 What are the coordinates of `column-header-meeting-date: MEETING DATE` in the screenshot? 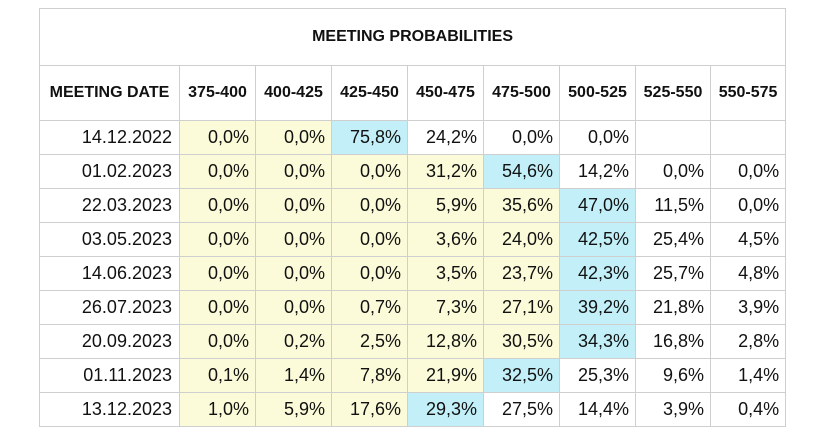 It's located at (109, 93).